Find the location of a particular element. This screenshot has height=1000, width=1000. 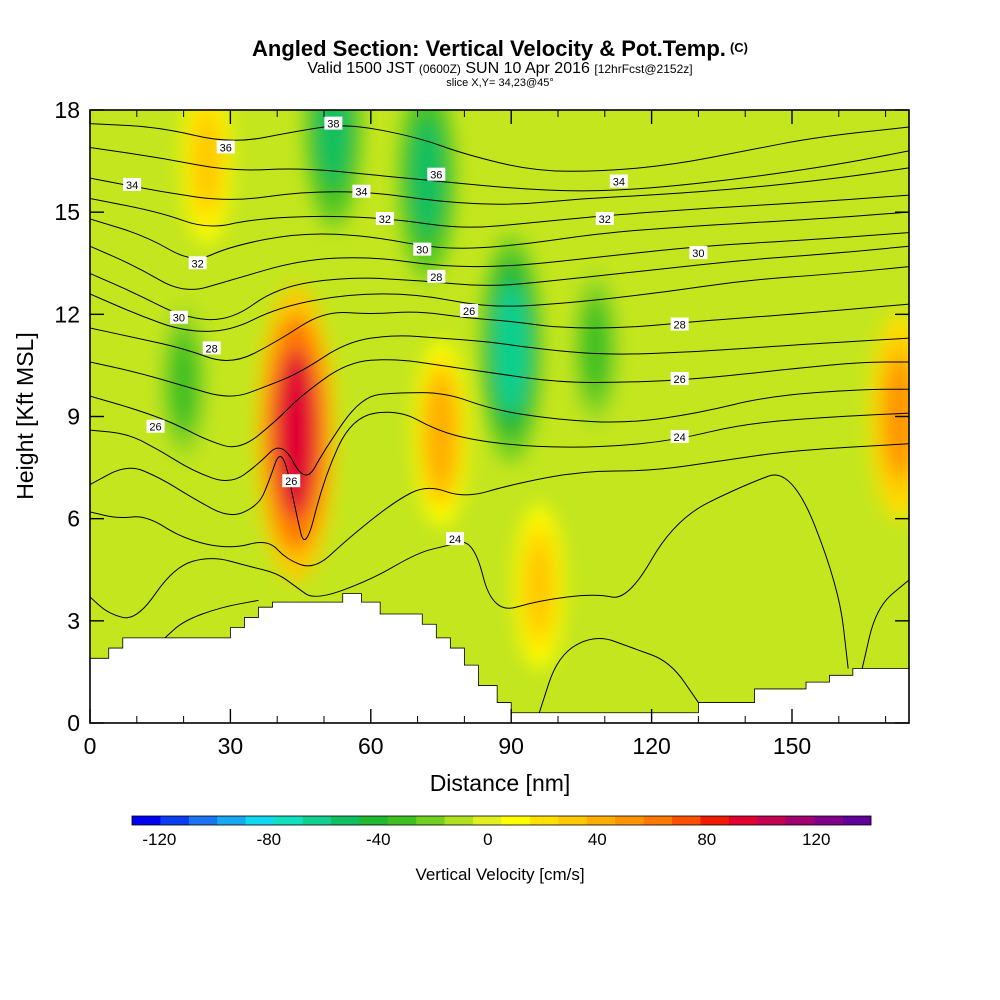

y-tick-label: 9 is located at coordinates (73, 417).